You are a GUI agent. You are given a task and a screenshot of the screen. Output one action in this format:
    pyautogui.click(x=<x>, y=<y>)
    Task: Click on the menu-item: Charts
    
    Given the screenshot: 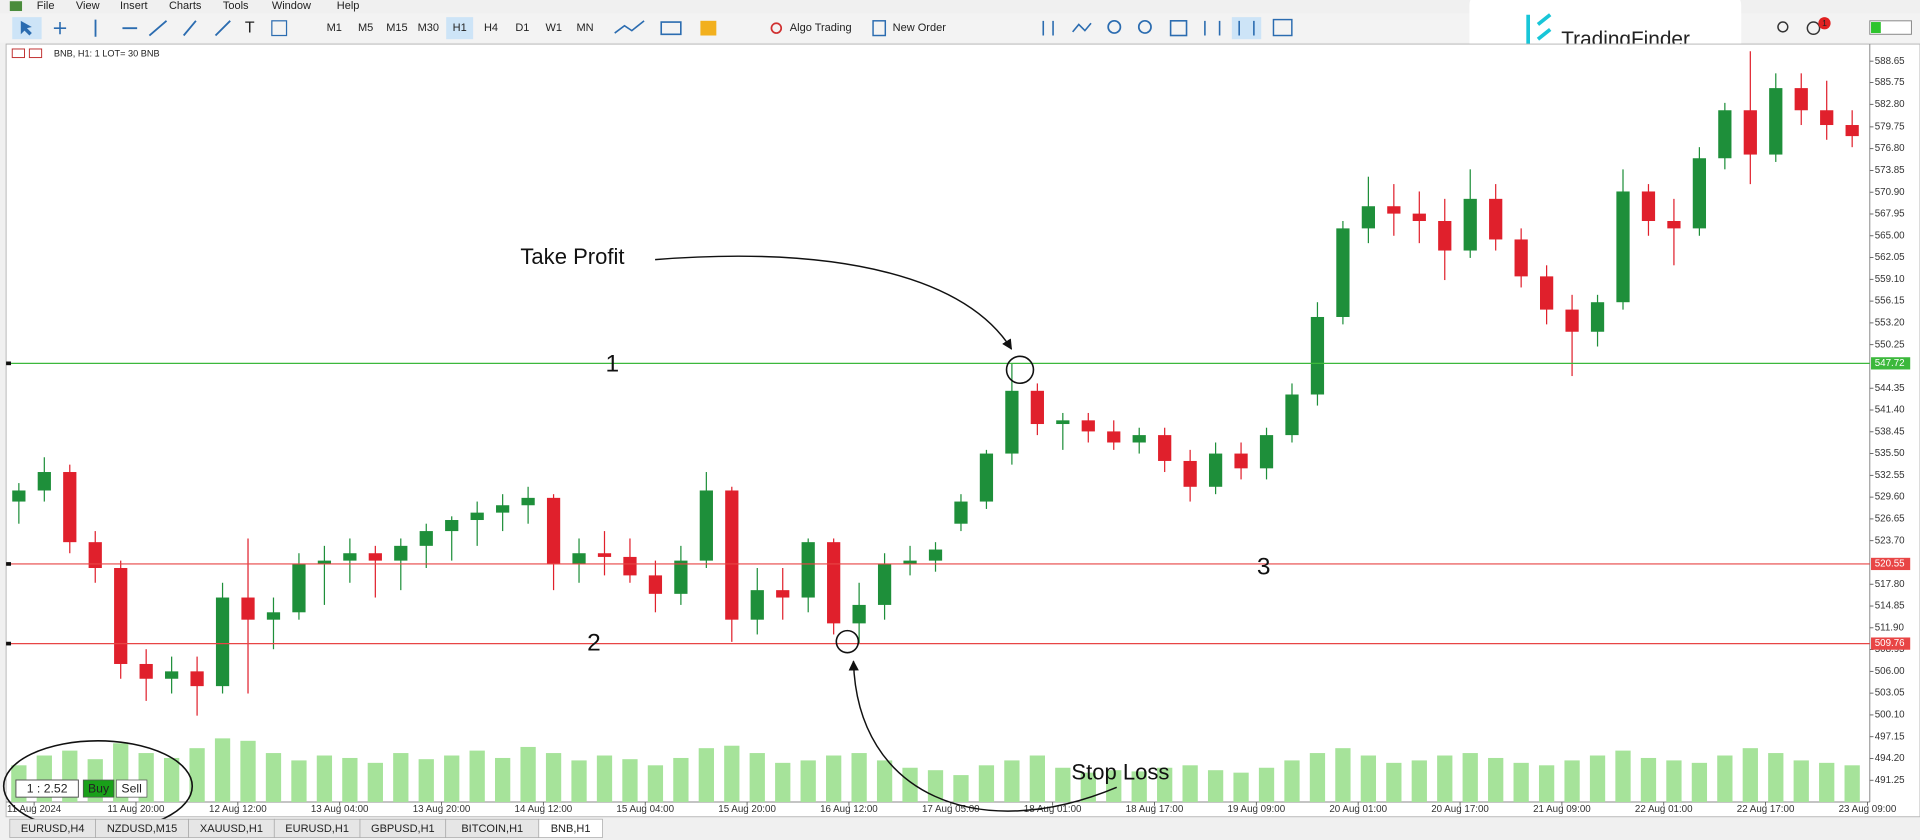 What is the action you would take?
    pyautogui.click(x=185, y=6)
    